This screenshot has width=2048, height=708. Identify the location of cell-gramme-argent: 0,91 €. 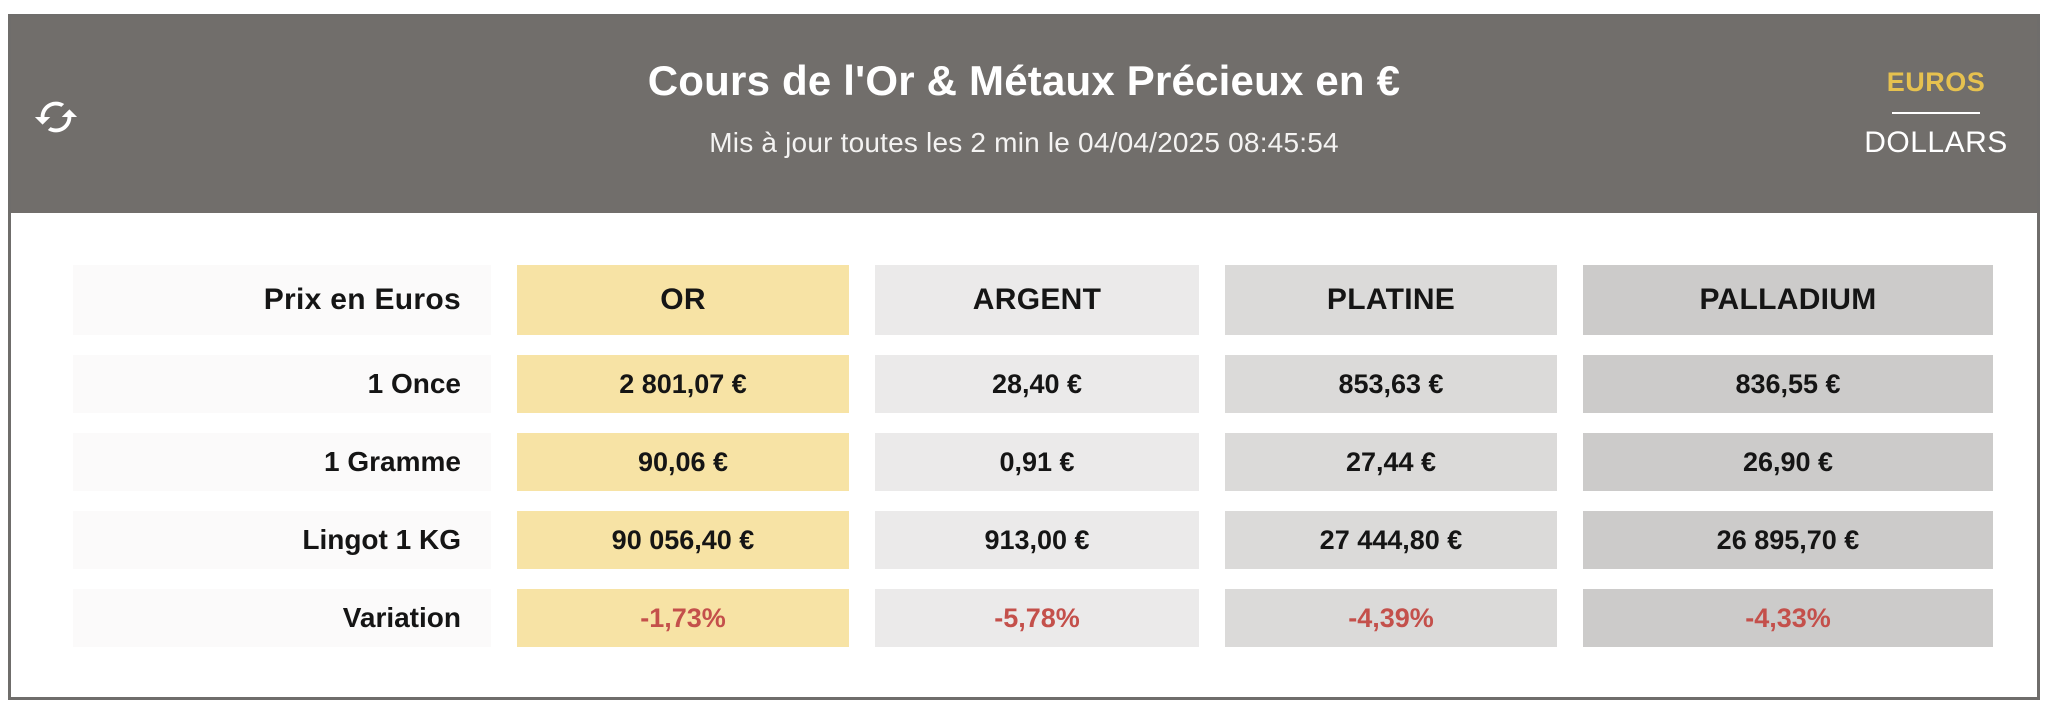
(1037, 462).